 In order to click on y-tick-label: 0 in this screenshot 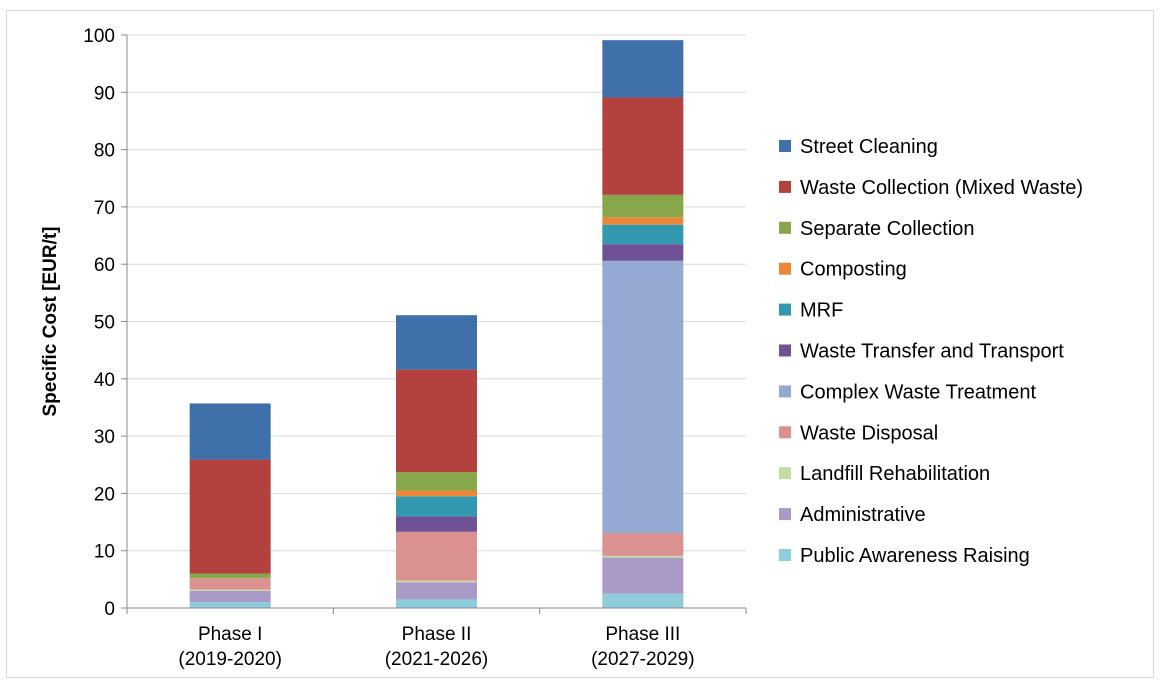, I will do `click(109, 609)`.